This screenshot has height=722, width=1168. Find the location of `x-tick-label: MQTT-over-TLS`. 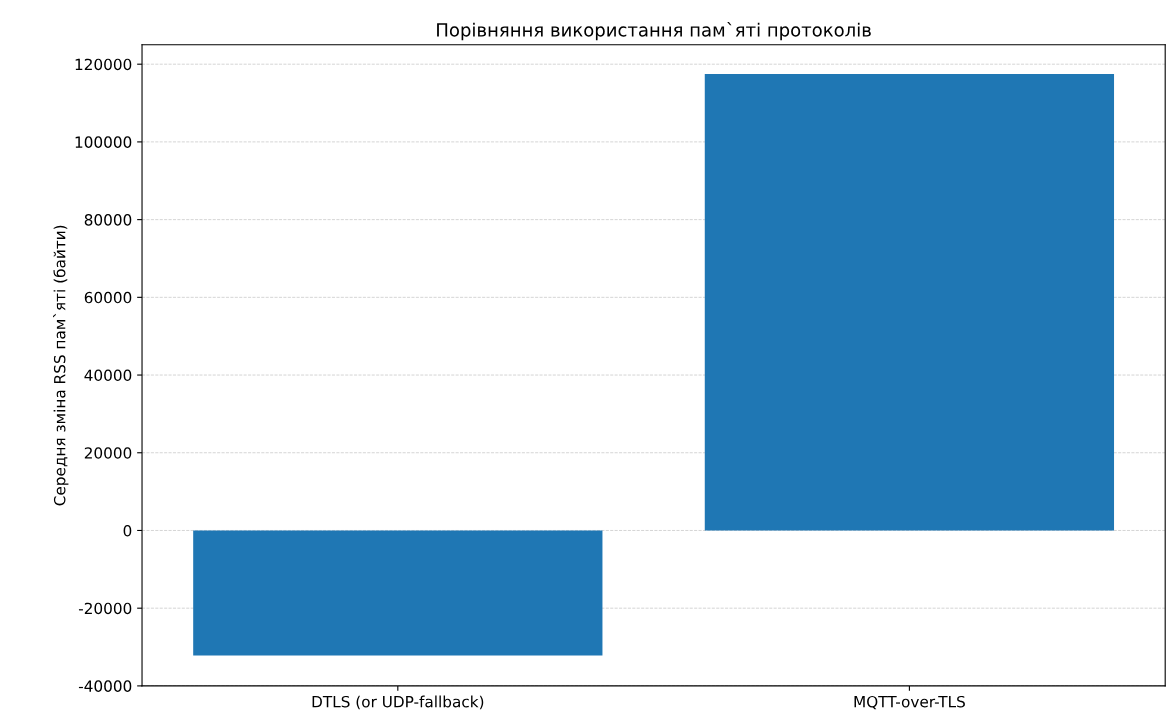

x-tick-label: MQTT-over-TLS is located at coordinates (909, 702).